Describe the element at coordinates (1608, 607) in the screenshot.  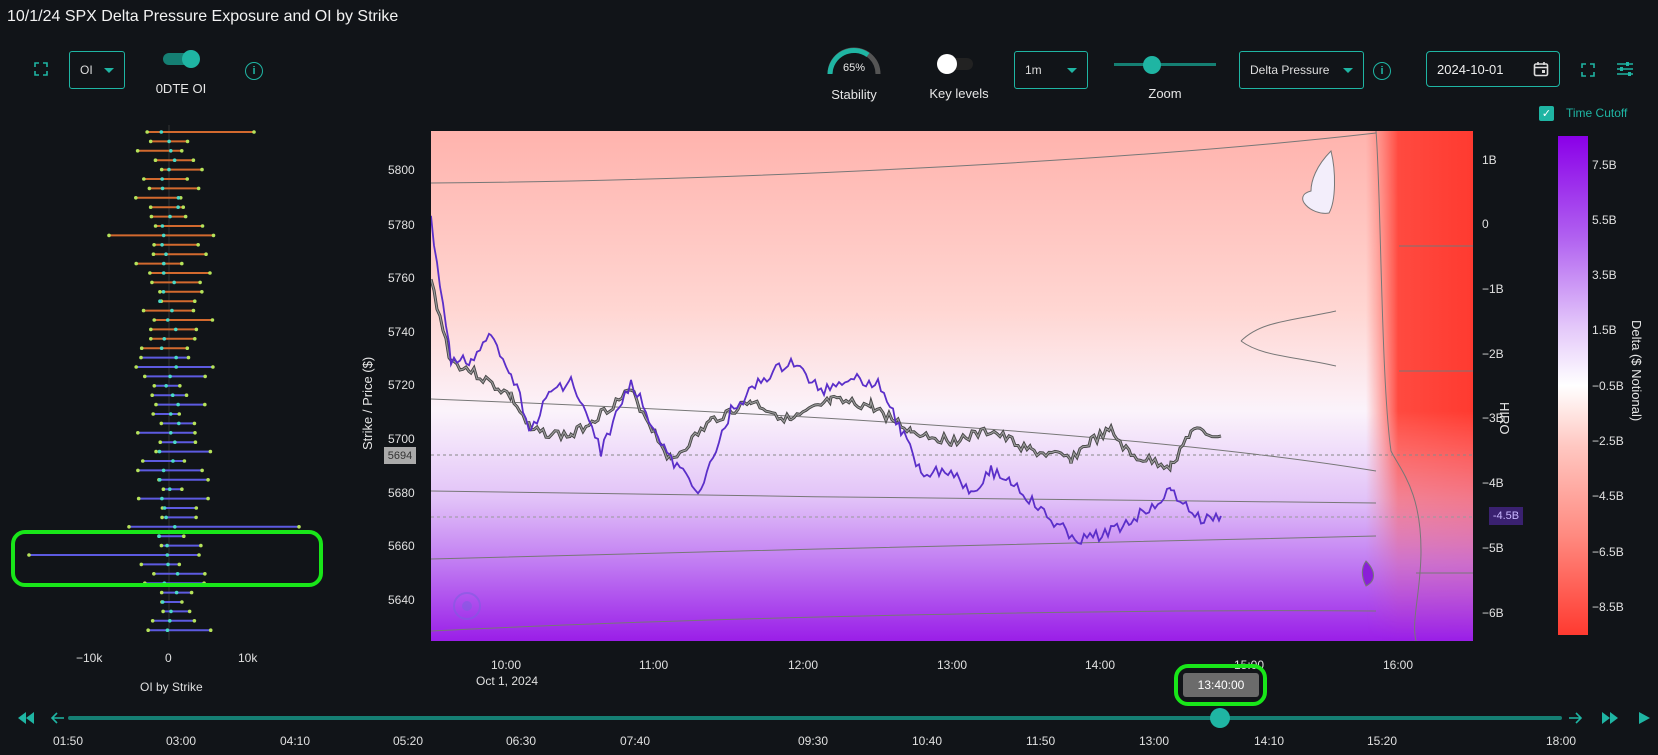
I see `colorbar-tick: −8.5B` at that location.